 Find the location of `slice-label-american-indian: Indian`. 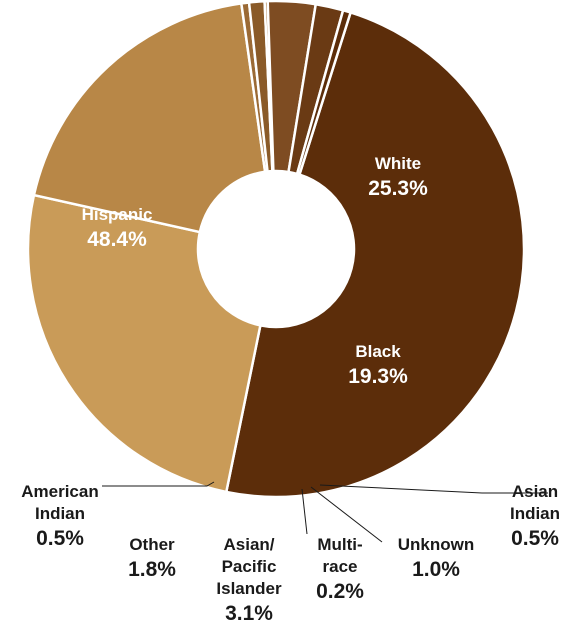

slice-label-american-indian: Indian is located at coordinates (60, 513).